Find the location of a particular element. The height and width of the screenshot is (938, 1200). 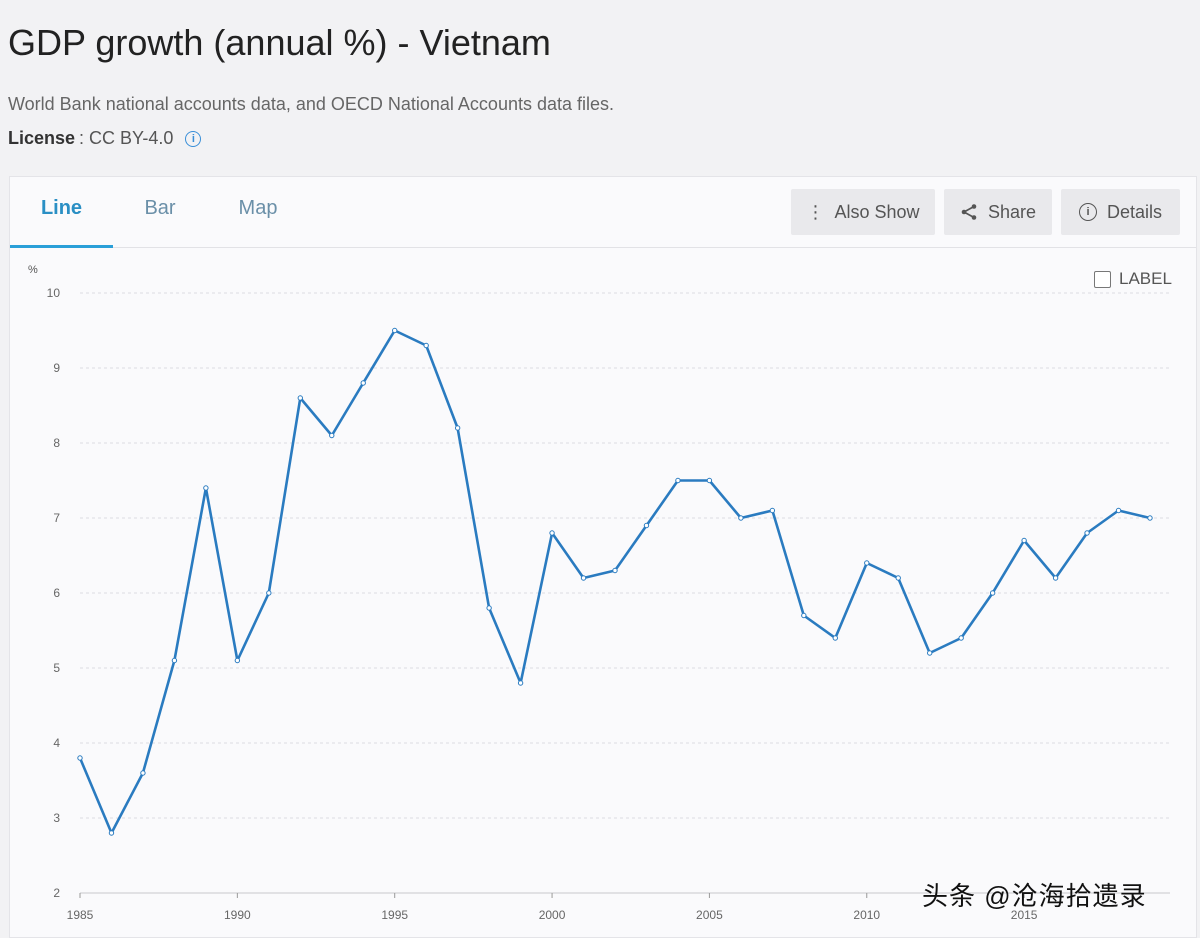

label-toggle: LABEL is located at coordinates (1133, 279).